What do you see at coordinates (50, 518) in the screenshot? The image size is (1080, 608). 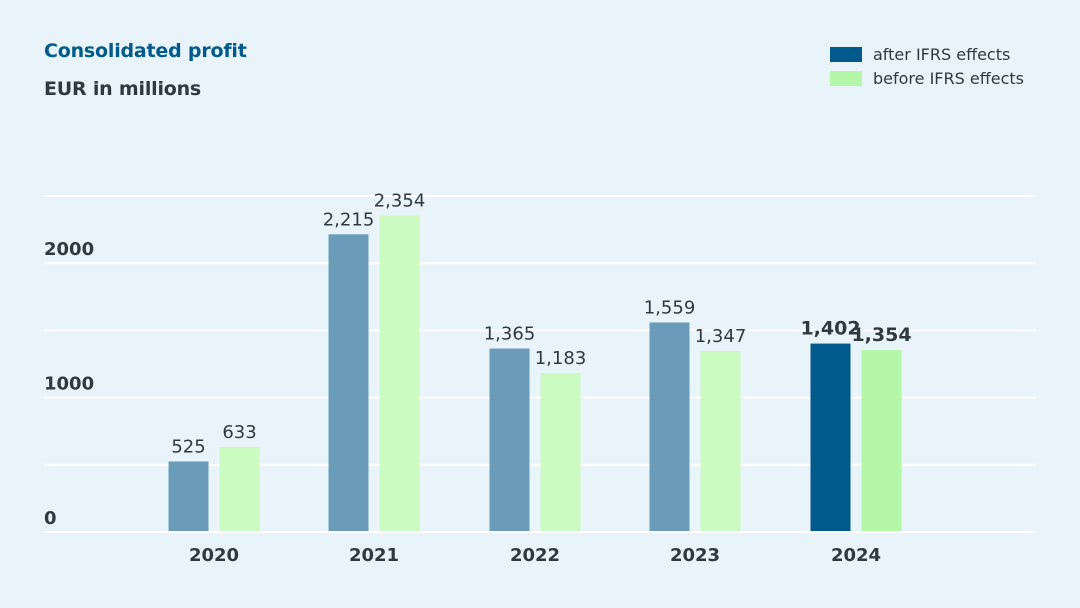 I see `y-tick-label: 0` at bounding box center [50, 518].